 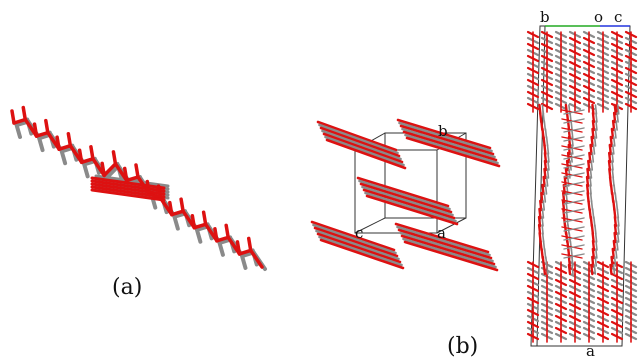 I want to click on panel-label-a: (a), so click(x=127, y=287).